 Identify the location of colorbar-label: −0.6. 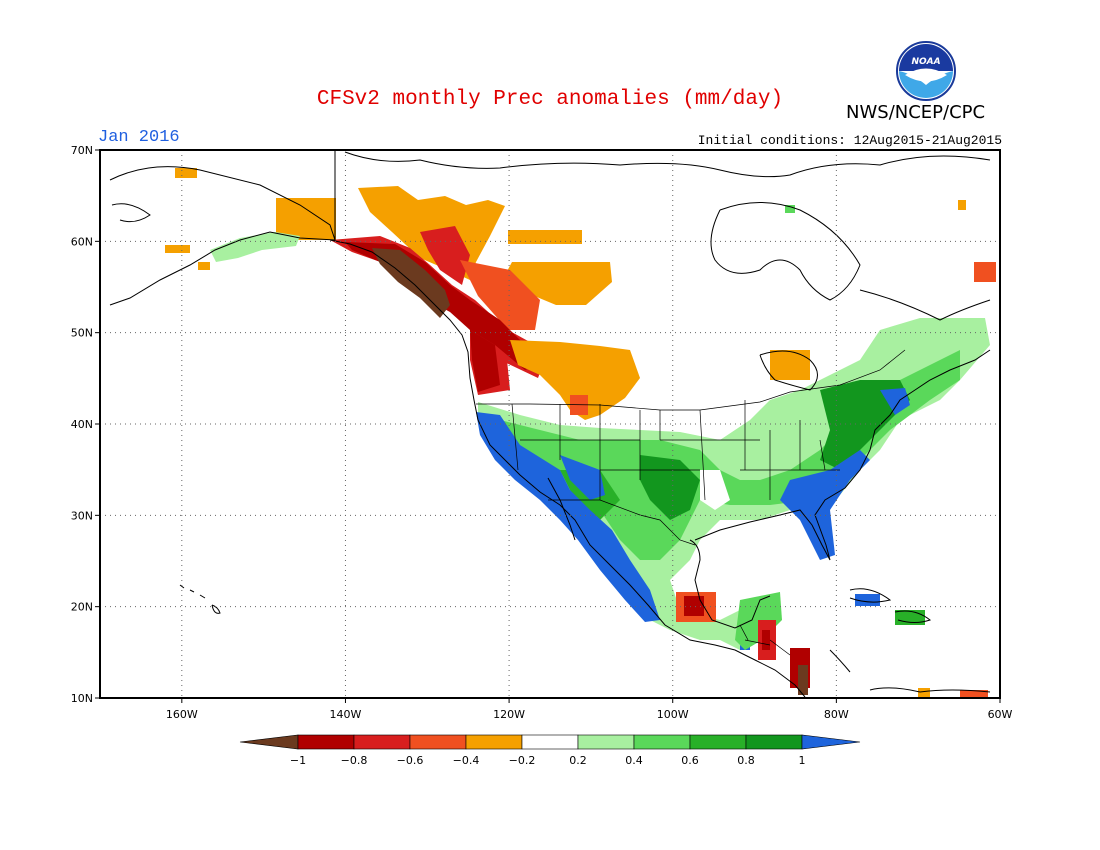
(410, 760).